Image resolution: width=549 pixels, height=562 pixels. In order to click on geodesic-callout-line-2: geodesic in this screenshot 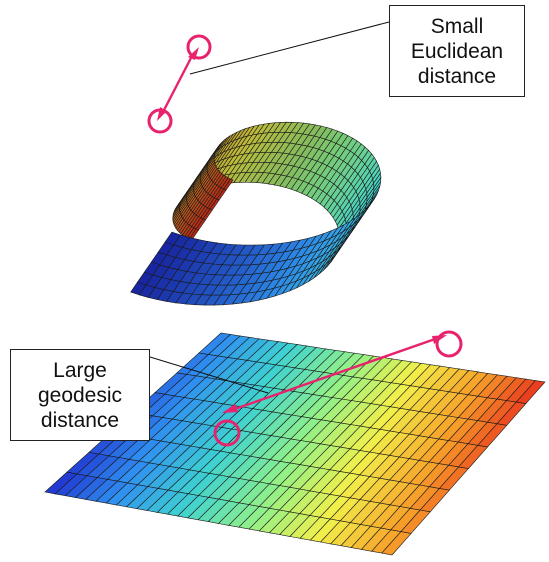, I will do `click(80, 395)`.